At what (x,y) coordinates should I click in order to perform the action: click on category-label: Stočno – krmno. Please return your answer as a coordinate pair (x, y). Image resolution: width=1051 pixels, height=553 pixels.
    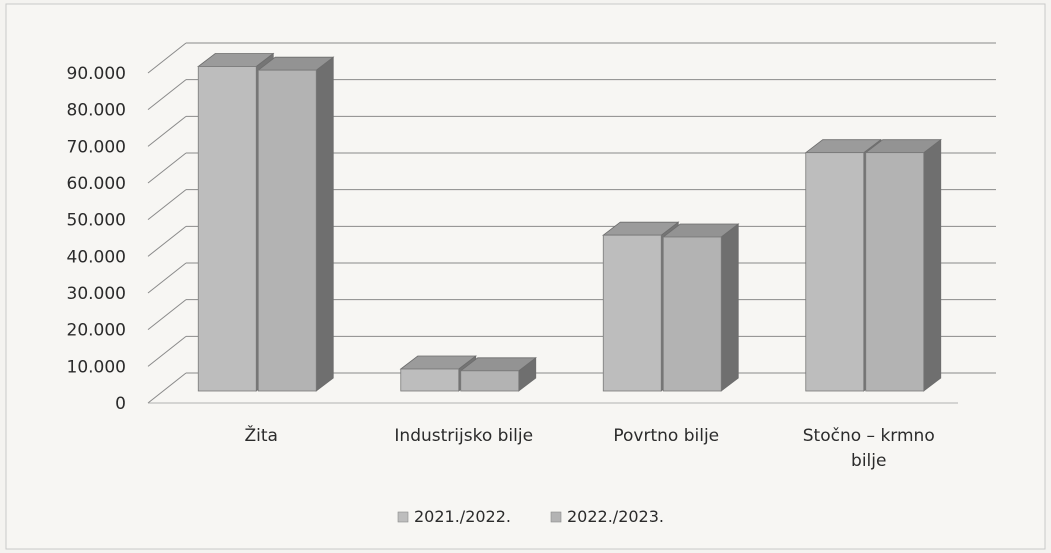
    Looking at the image, I should click on (869, 436).